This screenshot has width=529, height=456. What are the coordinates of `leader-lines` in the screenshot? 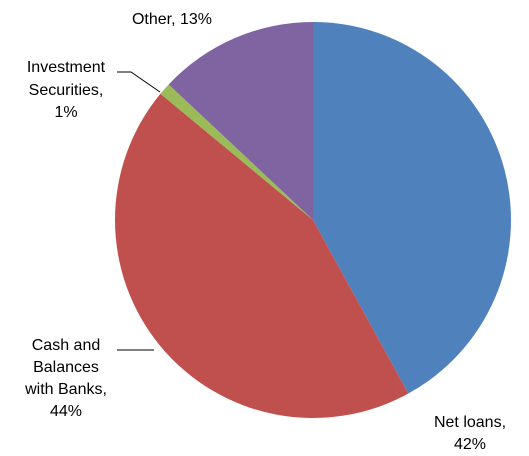 It's located at (139, 211).